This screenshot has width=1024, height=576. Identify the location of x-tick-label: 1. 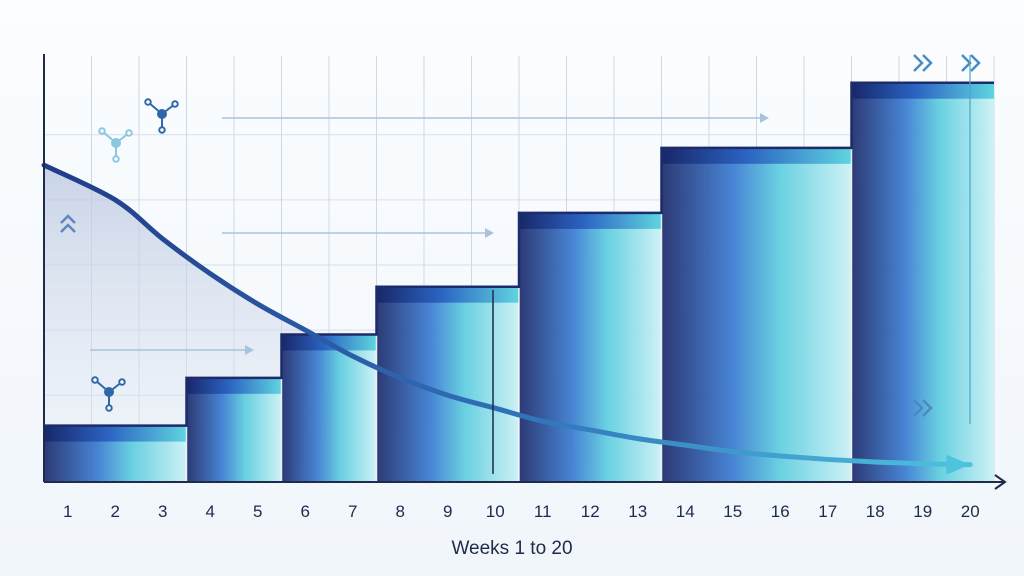
(67, 511).